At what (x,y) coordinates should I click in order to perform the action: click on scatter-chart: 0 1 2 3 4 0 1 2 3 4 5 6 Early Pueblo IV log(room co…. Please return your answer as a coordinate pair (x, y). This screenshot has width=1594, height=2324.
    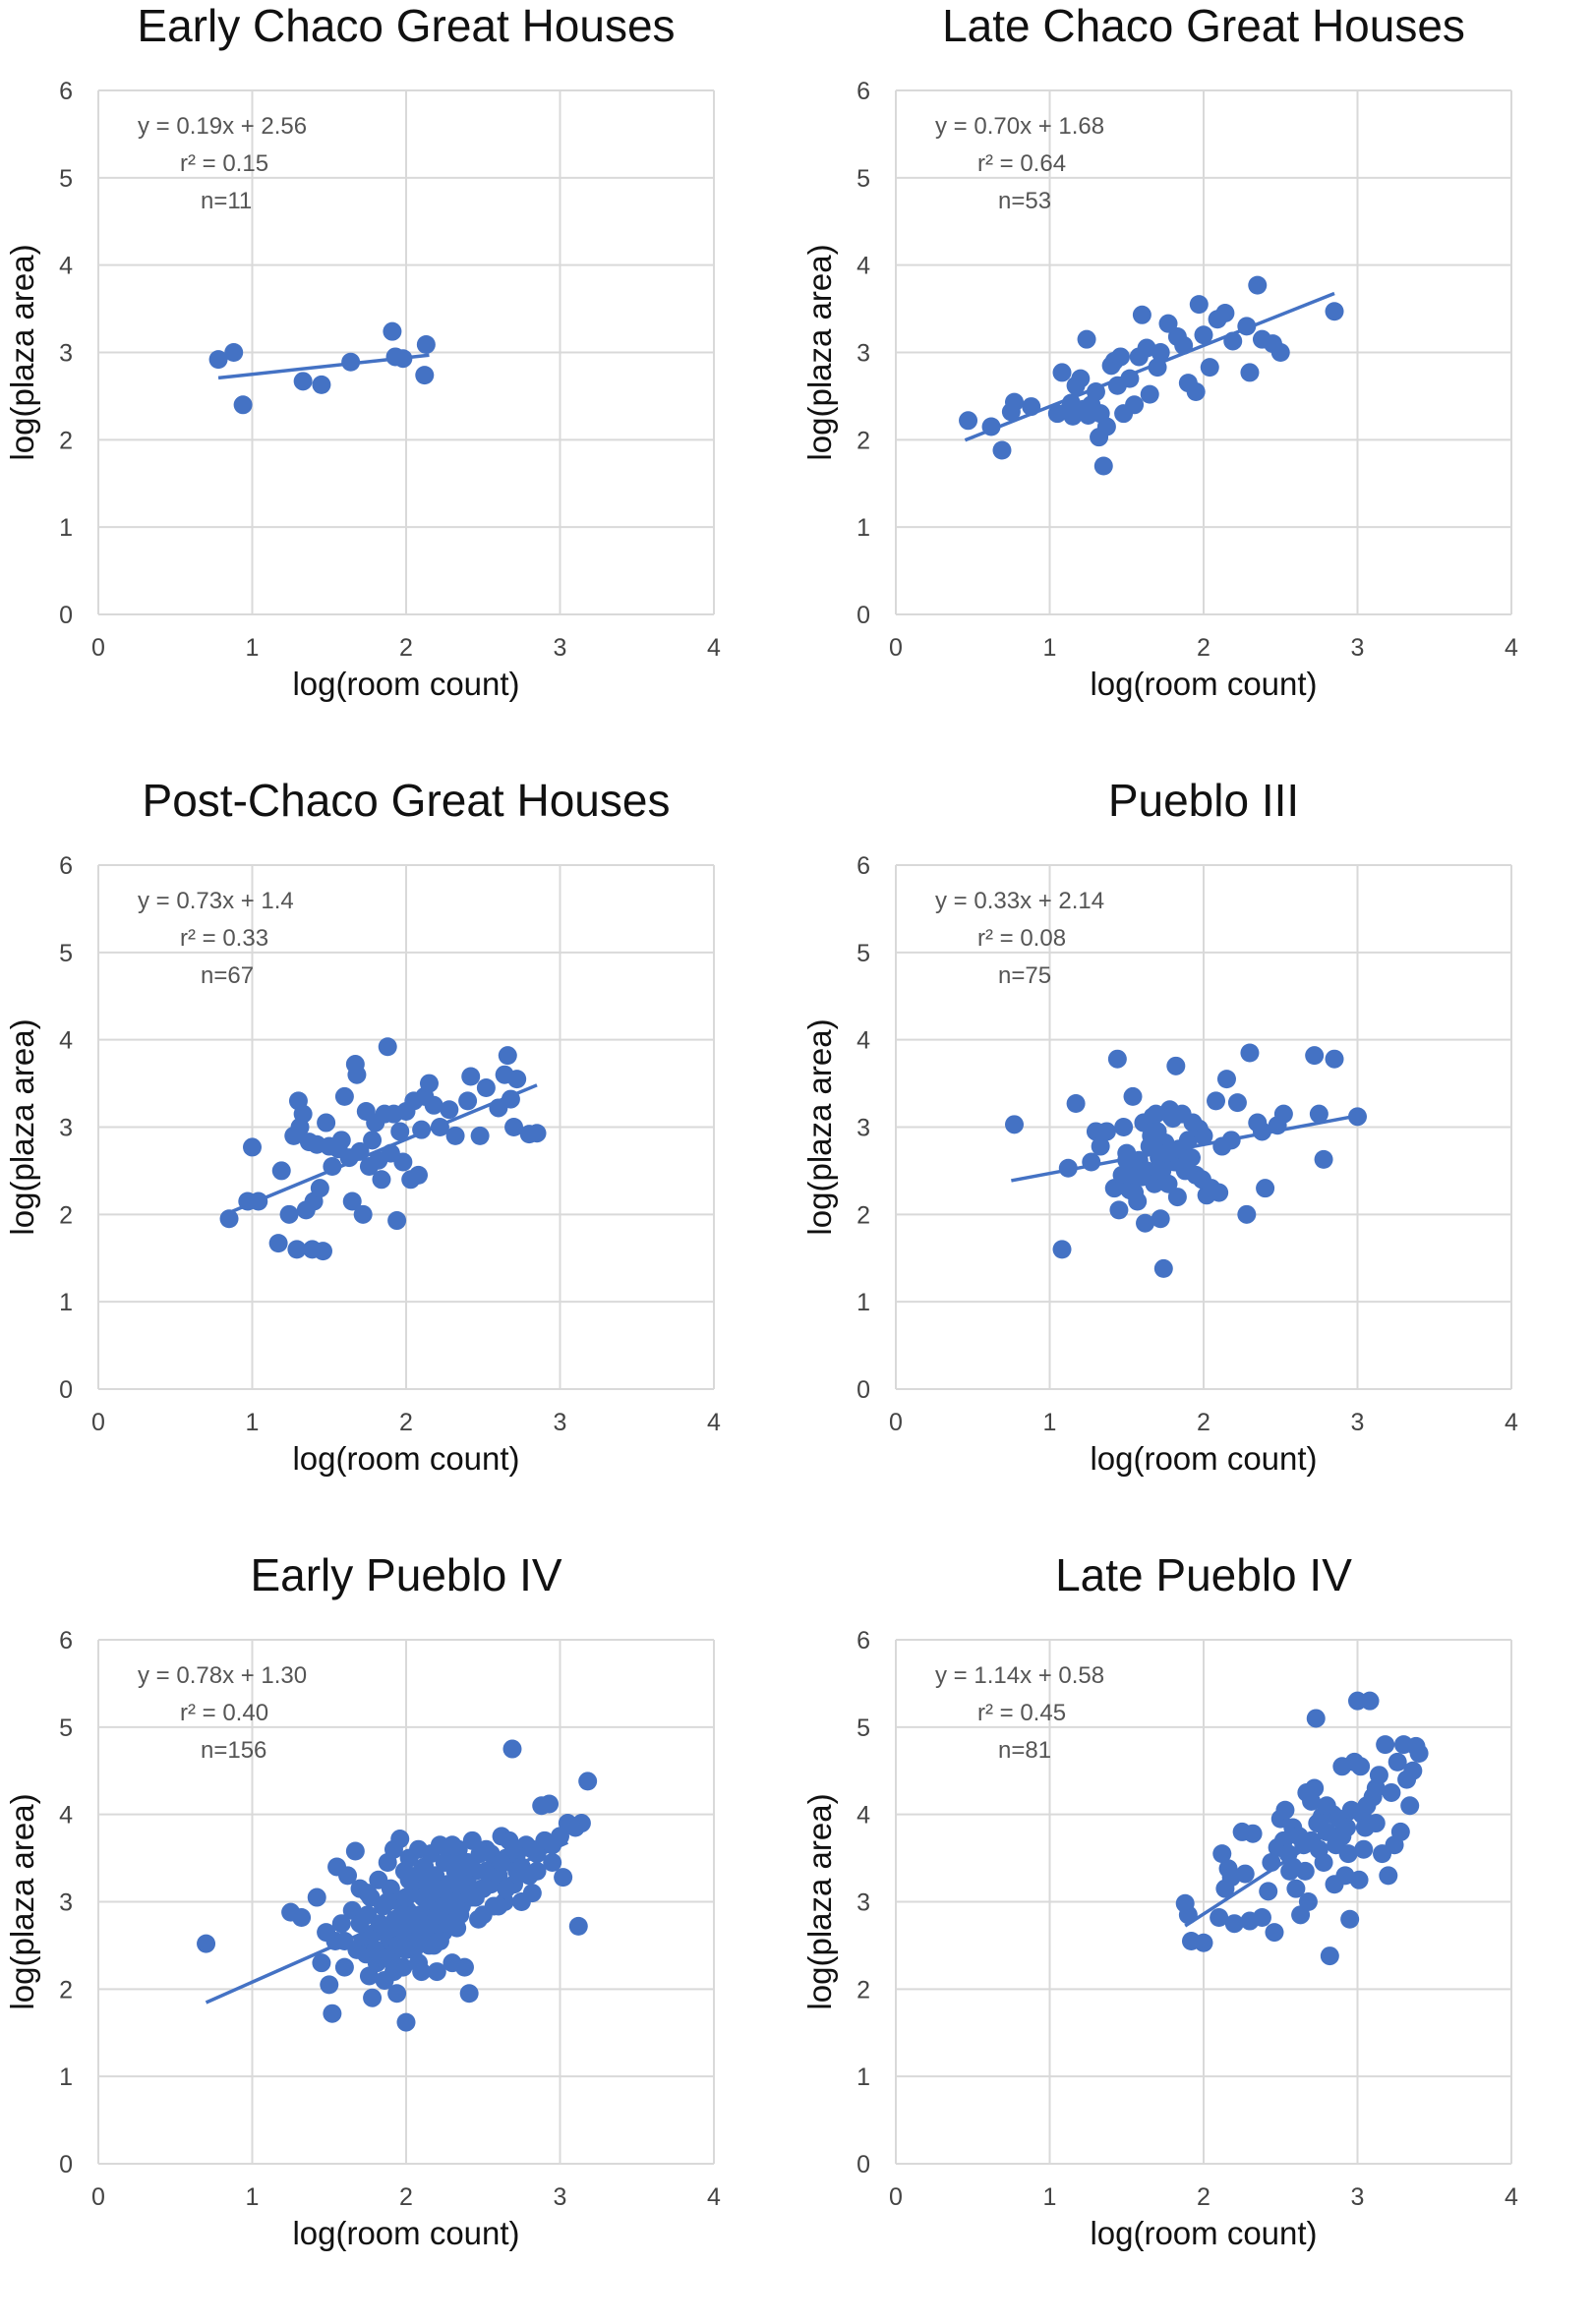
    Looking at the image, I should click on (362, 1900).